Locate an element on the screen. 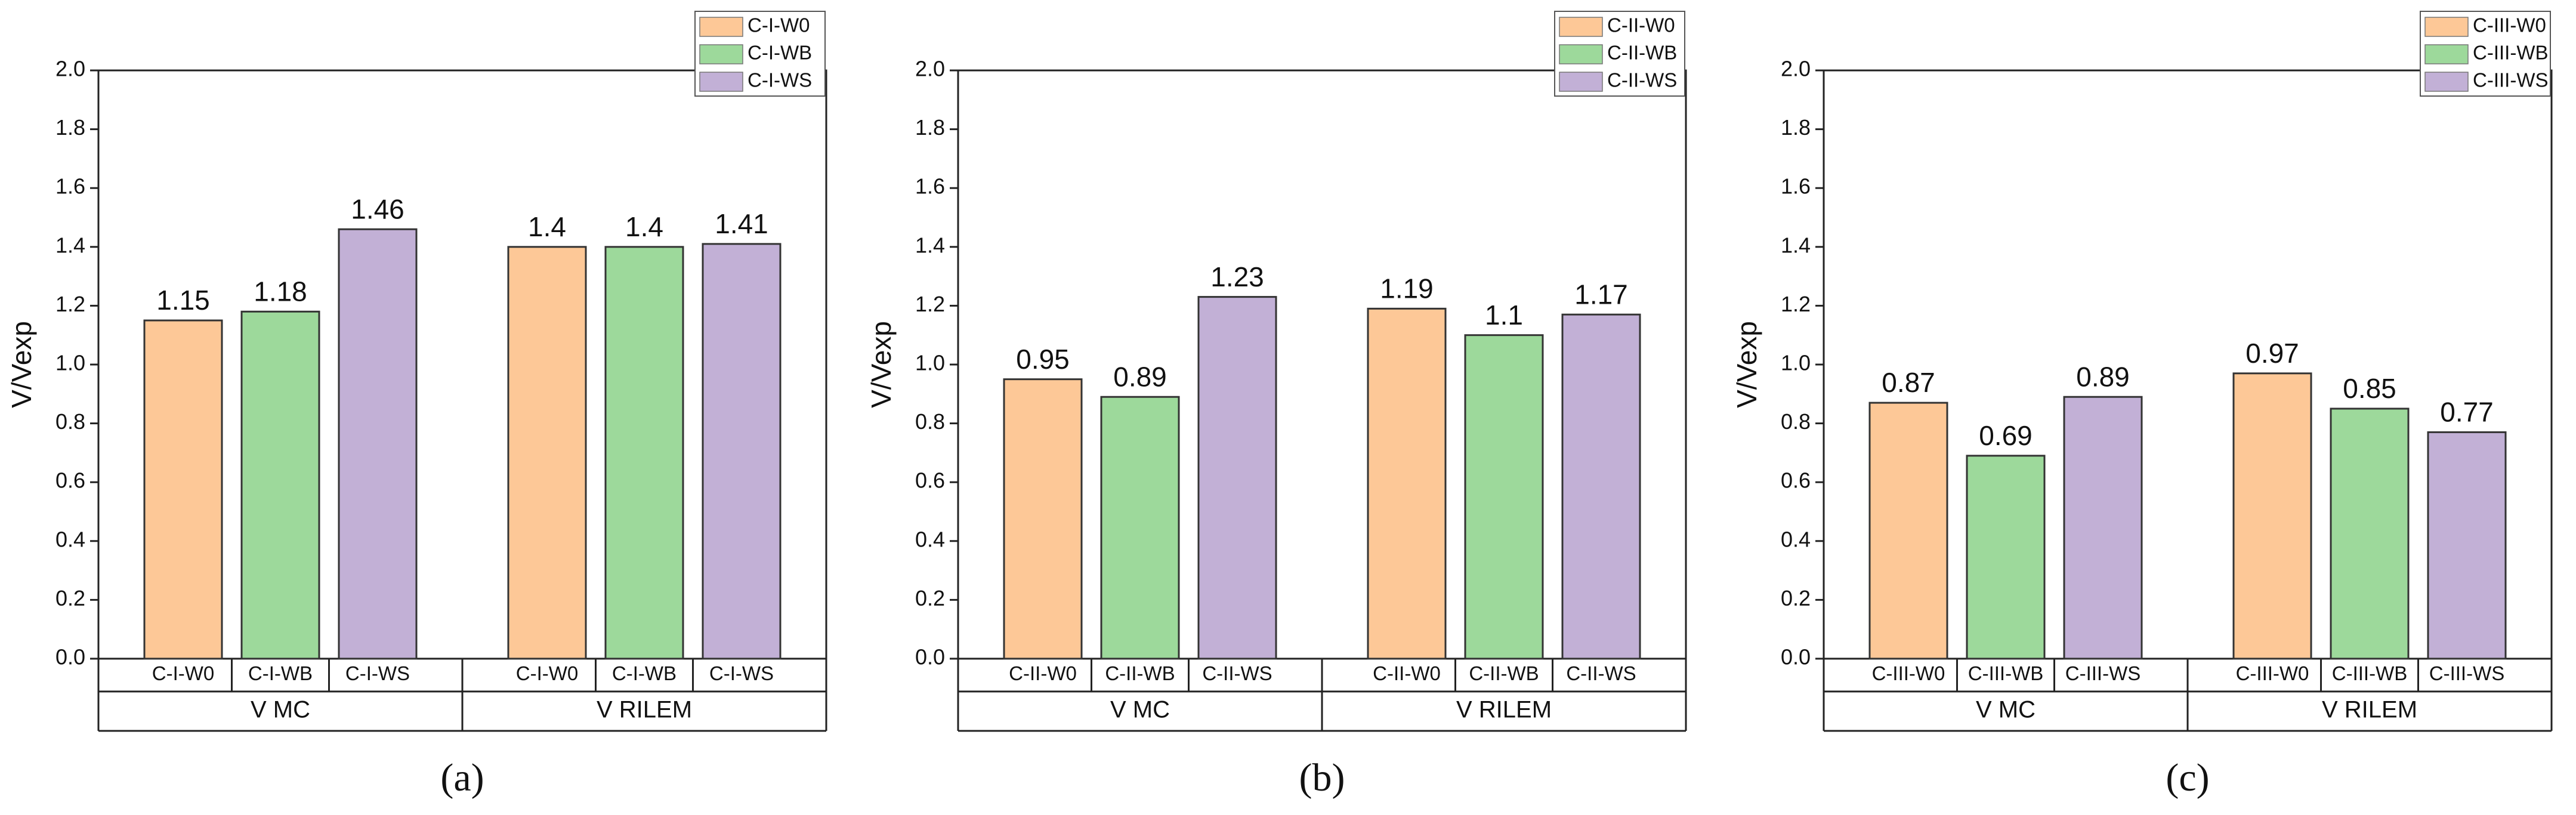 The width and height of the screenshot is (2576, 815). value-label: 1.1 is located at coordinates (1504, 315).